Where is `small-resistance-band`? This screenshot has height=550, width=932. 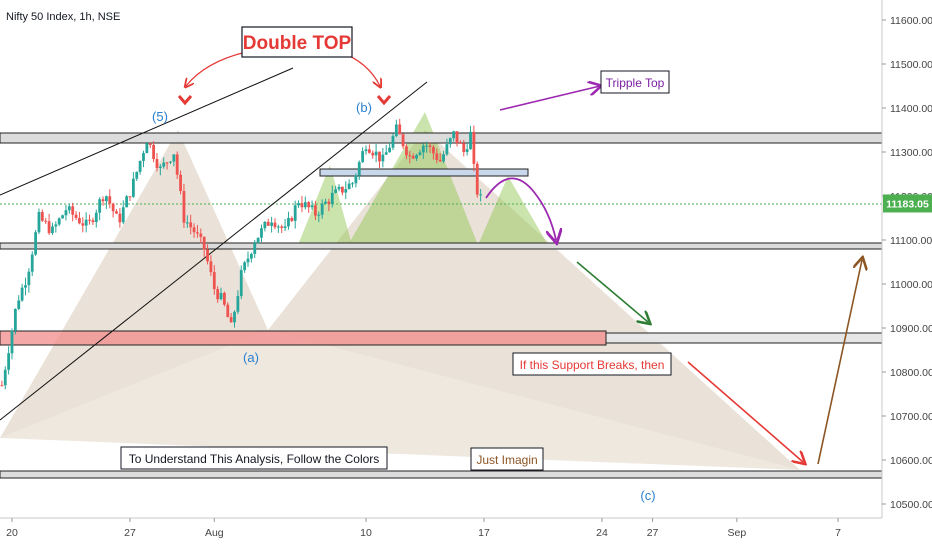 small-resistance-band is located at coordinates (424, 172).